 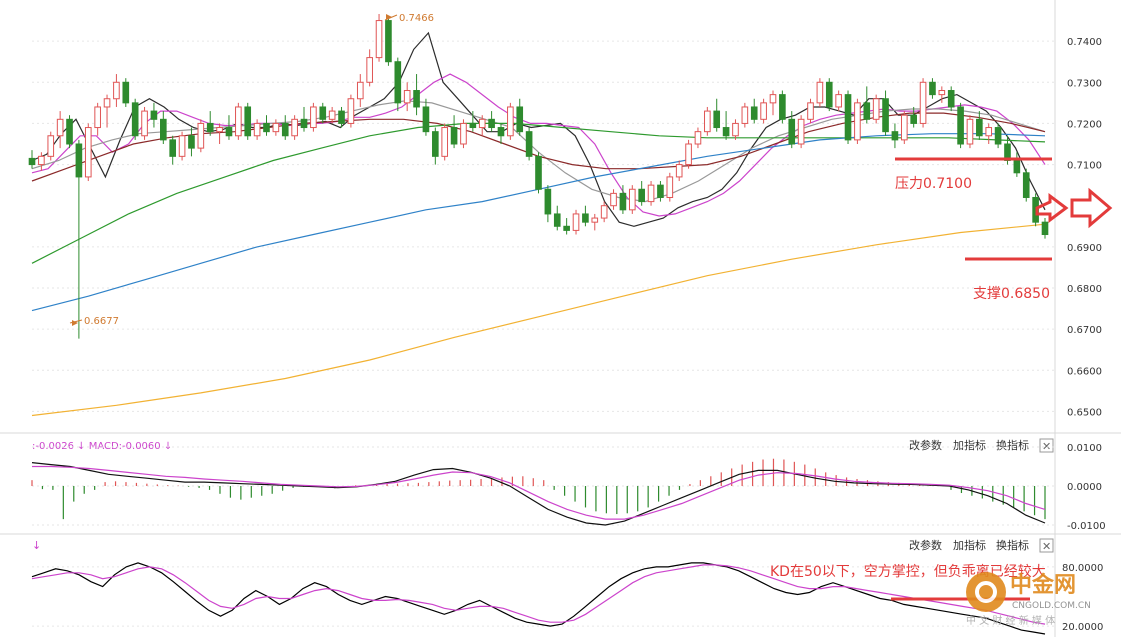 What do you see at coordinates (1084, 487) in the screenshot?
I see `y-tick-label: 0.0000` at bounding box center [1084, 487].